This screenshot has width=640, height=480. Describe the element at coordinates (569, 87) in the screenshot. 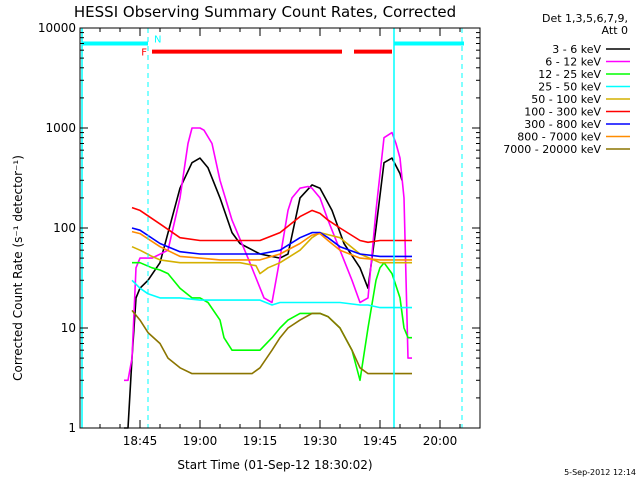

I see `legend-label: 25 - 50 keV` at that location.